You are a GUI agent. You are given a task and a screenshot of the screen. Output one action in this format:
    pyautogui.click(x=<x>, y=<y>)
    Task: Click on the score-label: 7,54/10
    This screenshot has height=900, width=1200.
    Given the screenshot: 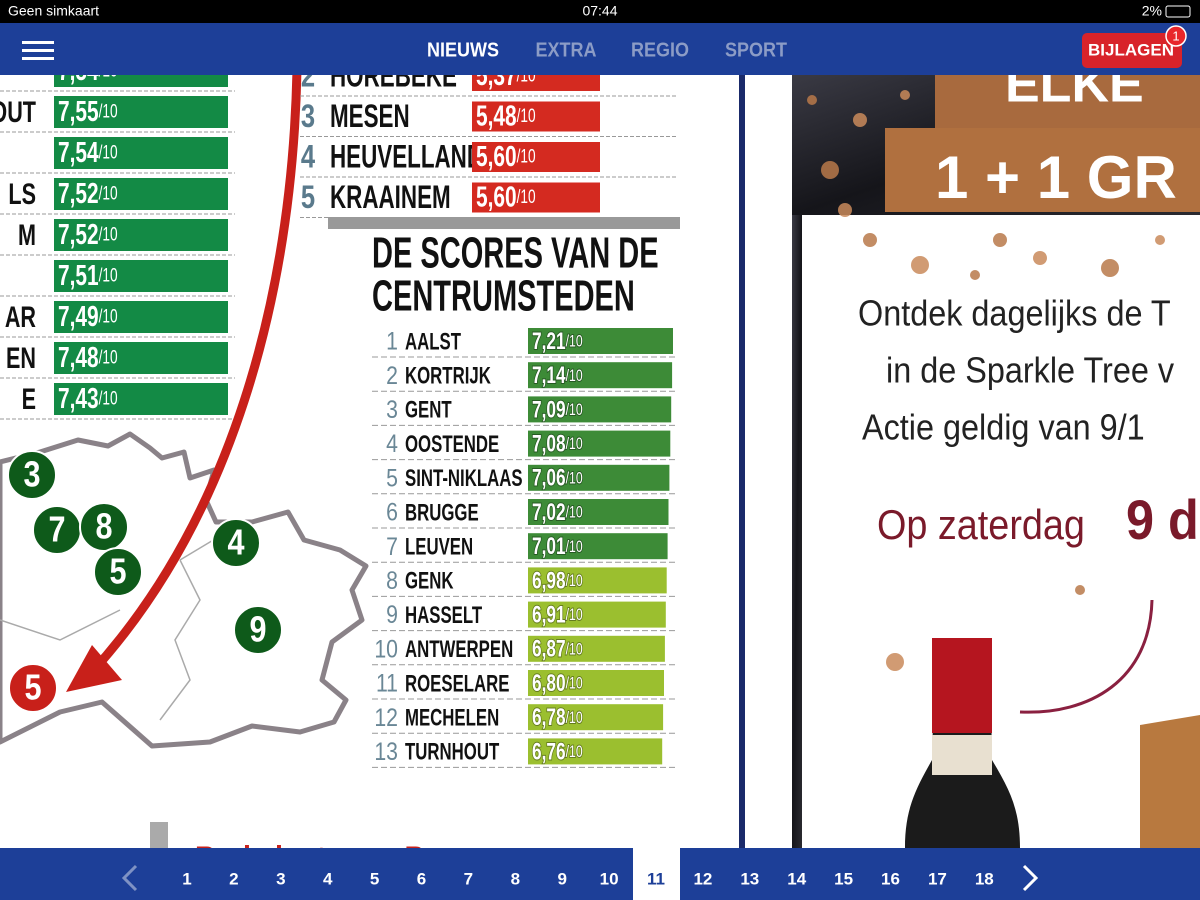 What is the action you would take?
    pyautogui.click(x=88, y=152)
    